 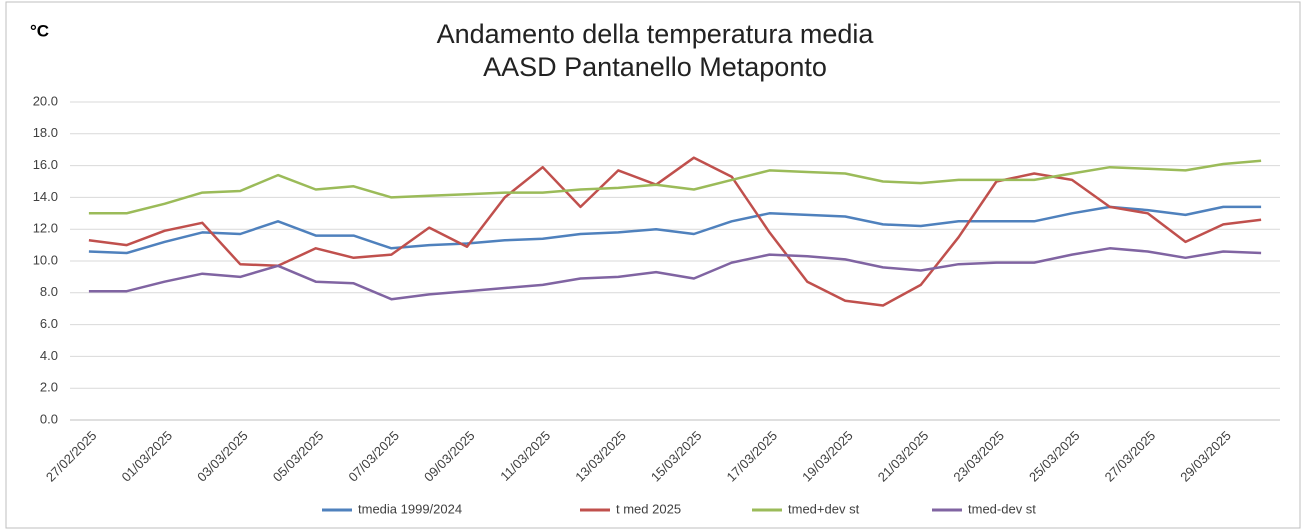 I want to click on chart-title: AASD Pantanello Metaponto, so click(x=655, y=67).